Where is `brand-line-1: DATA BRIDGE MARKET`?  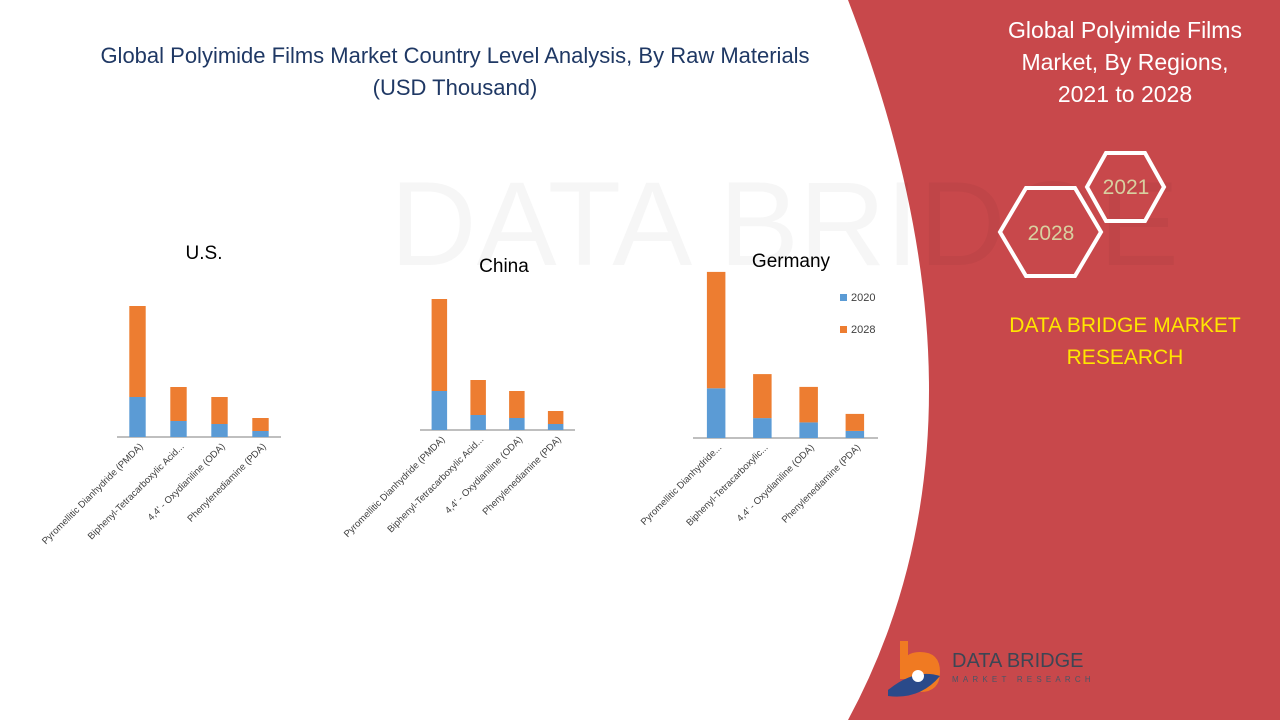
brand-line-1: DATA BRIDGE MARKET is located at coordinates (1125, 325).